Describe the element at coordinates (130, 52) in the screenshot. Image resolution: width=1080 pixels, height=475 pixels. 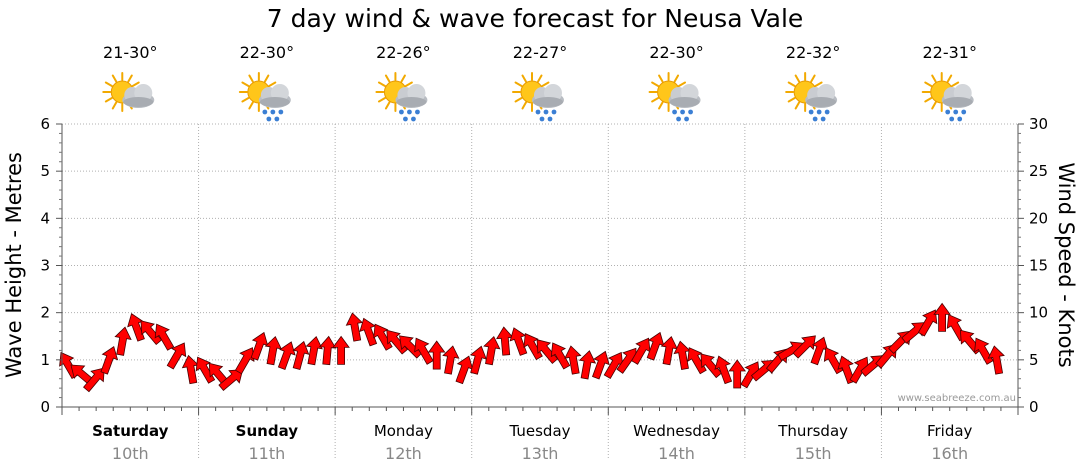
I see `day-temperature: 21-30°` at that location.